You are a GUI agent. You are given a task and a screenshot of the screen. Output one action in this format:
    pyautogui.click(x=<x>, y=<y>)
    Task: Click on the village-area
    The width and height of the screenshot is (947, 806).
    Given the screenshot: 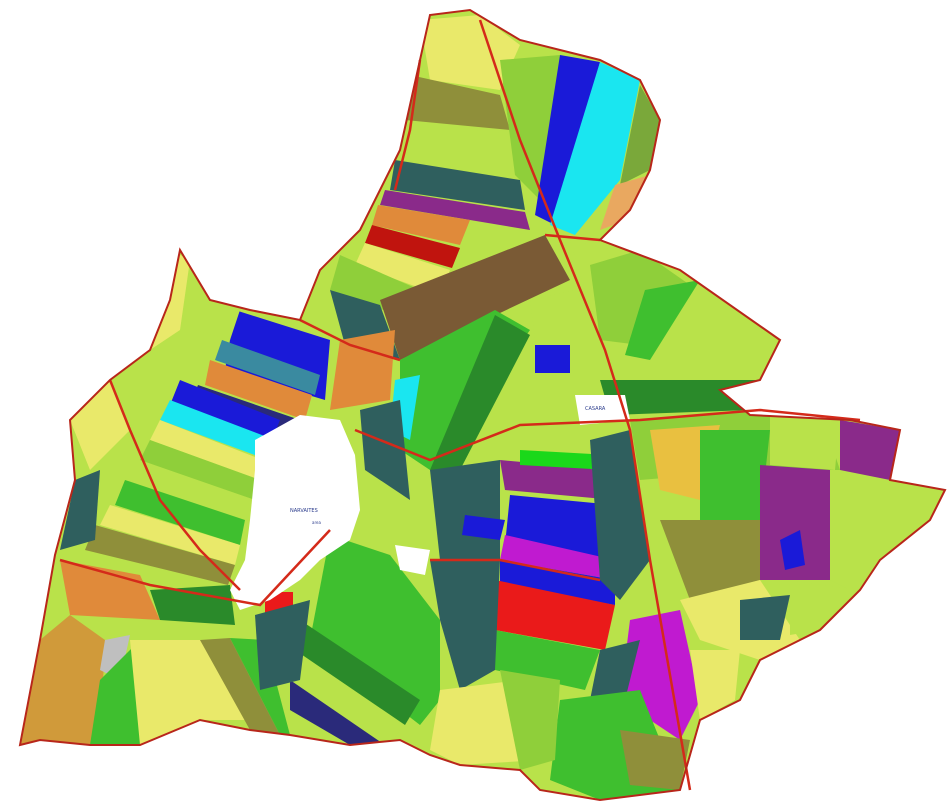 What is the action you would take?
    pyautogui.click(x=295, y=512)
    